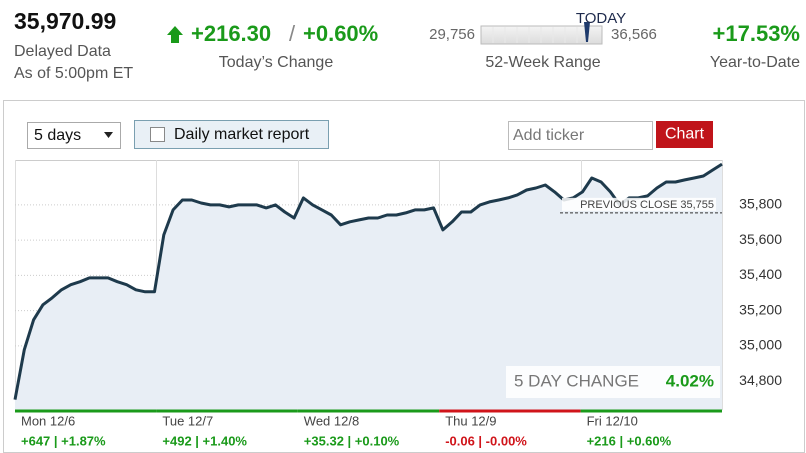 The image size is (806, 453). I want to click on ticker-input, so click(580, 135).